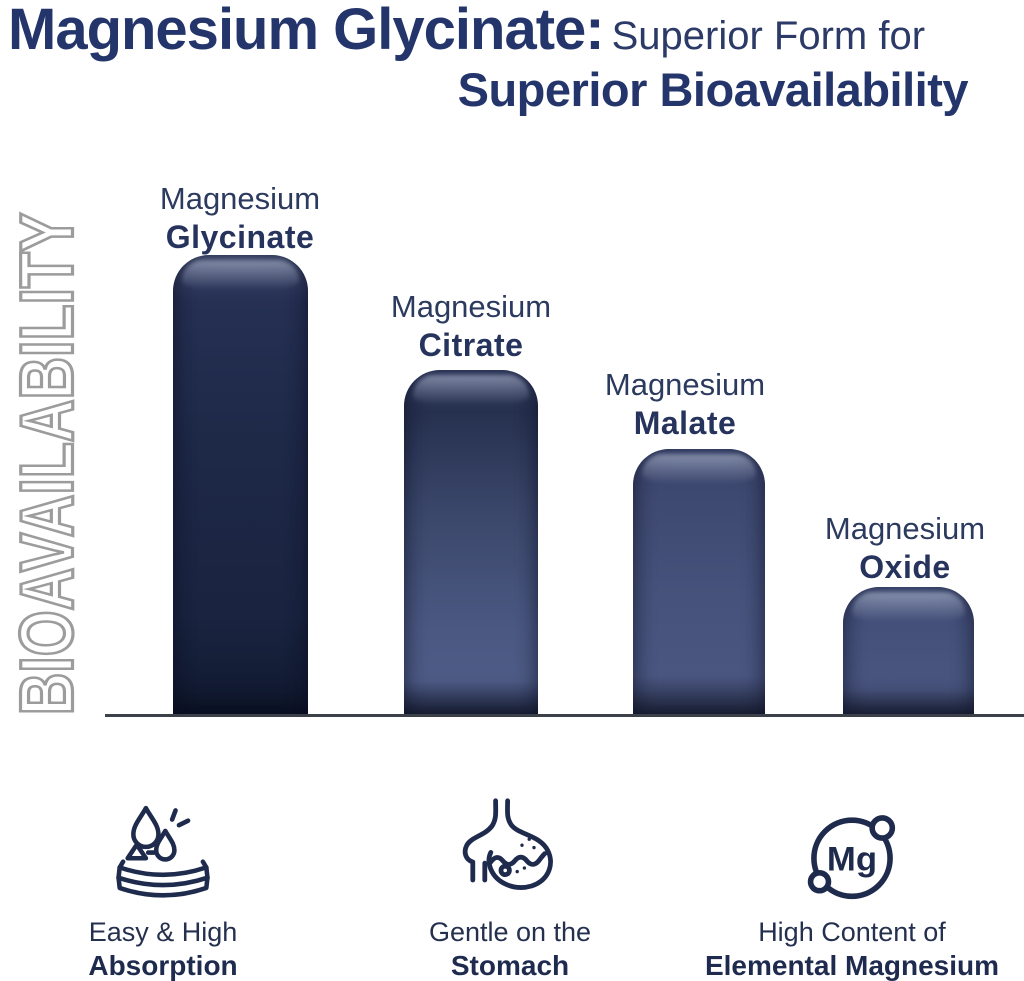 This screenshot has height=981, width=1024. I want to click on feature-stomach: Gentle on the Stomach, so click(510, 888).